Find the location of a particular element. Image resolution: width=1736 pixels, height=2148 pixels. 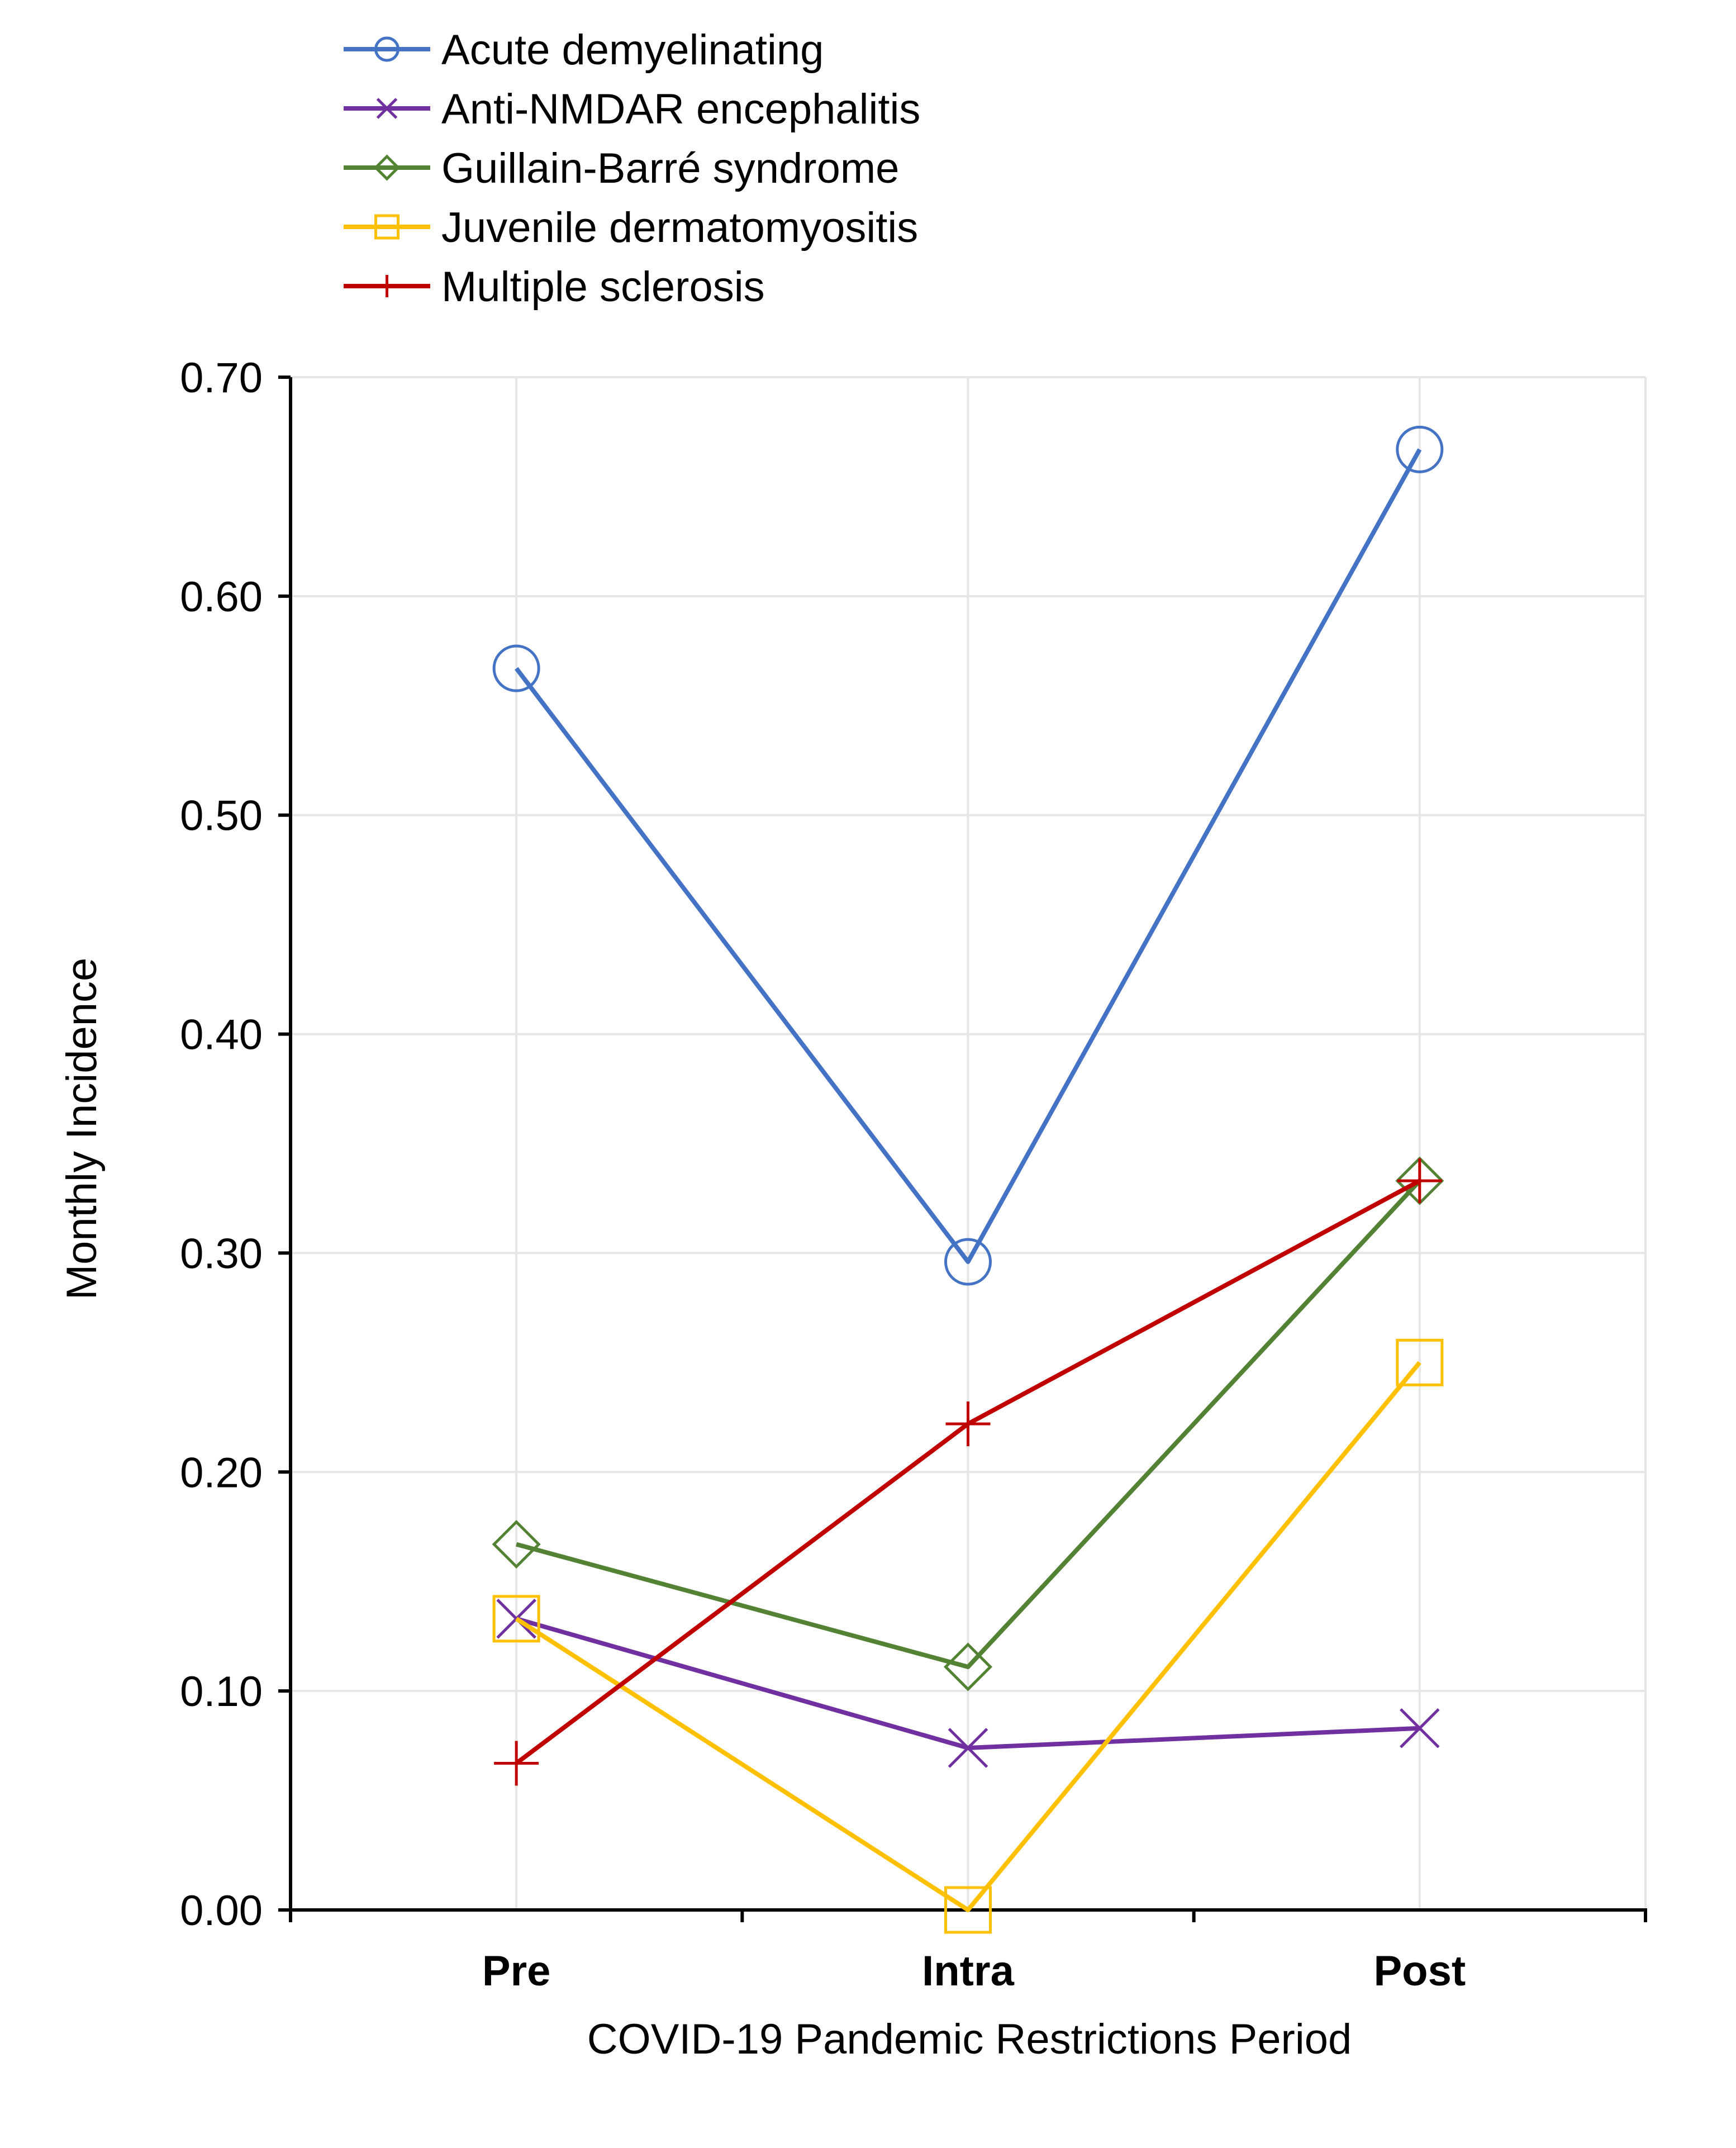

legend-label: Acute demyelinating is located at coordinates (632, 50).